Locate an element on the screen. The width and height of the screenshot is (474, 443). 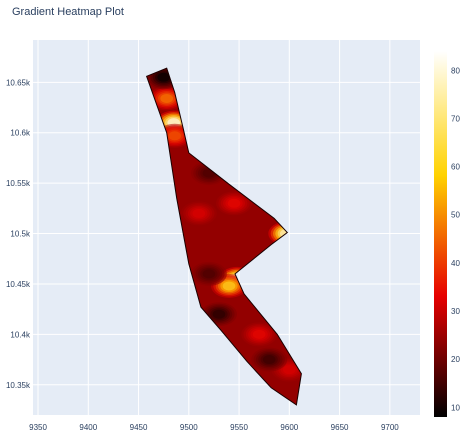
colorbar-tick-label: 70 is located at coordinates (455, 118).